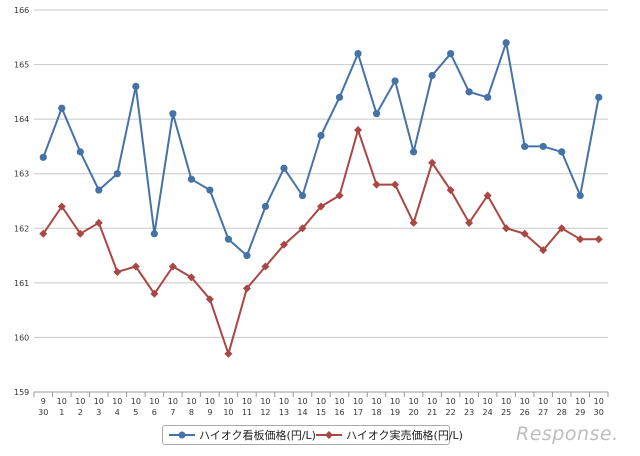 The width and height of the screenshot is (640, 456). Describe the element at coordinates (21, 201) in the screenshot. I see `y-axis-ticks: 159 160 161 162 163 164 165 166` at that location.